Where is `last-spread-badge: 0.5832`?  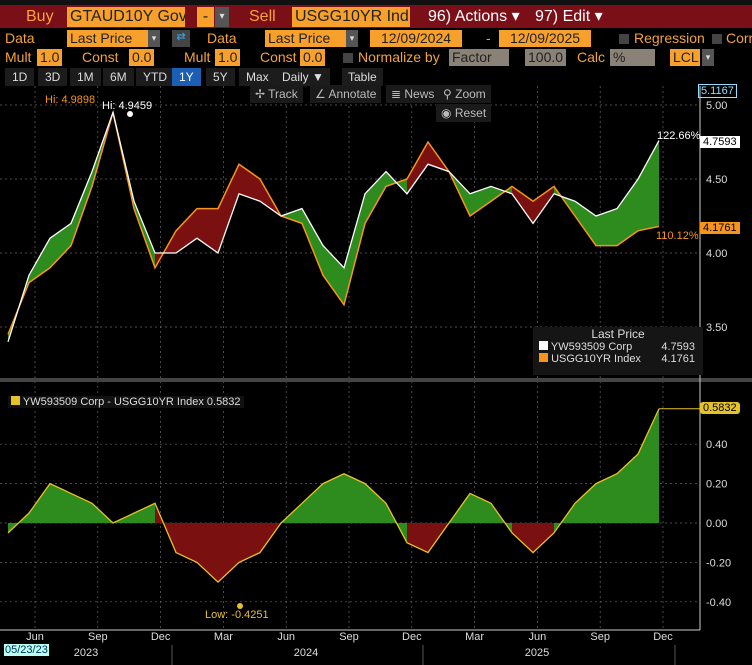
last-spread-badge: 0.5832 is located at coordinates (720, 408).